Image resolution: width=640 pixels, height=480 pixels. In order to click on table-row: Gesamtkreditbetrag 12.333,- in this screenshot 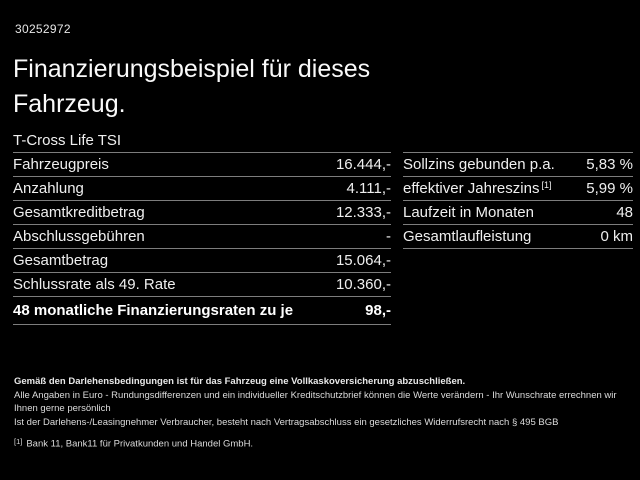, I will do `click(202, 212)`.